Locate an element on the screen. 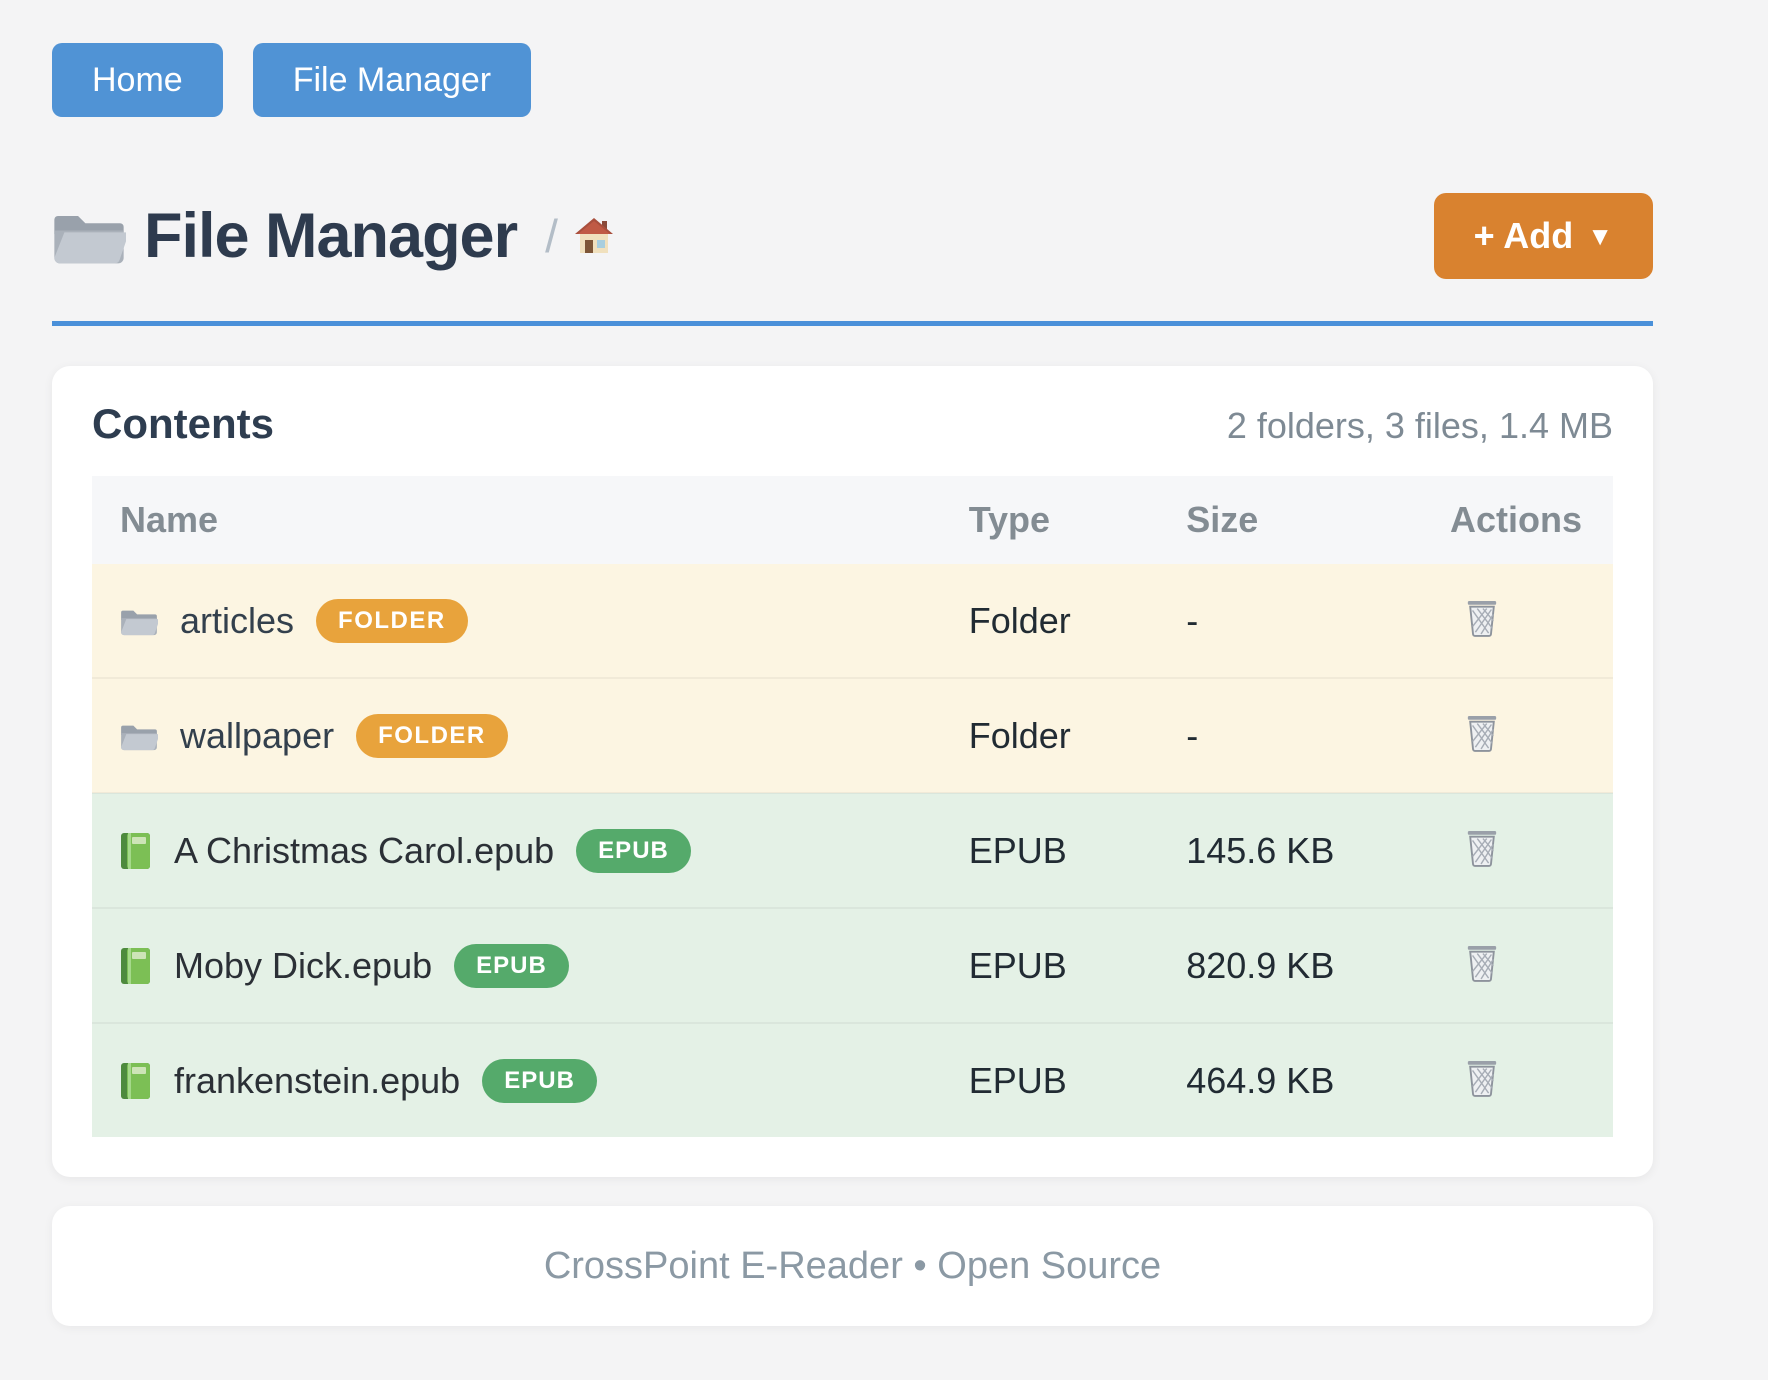  page-header: File Manager / + Add ▼ is located at coordinates (852, 236).